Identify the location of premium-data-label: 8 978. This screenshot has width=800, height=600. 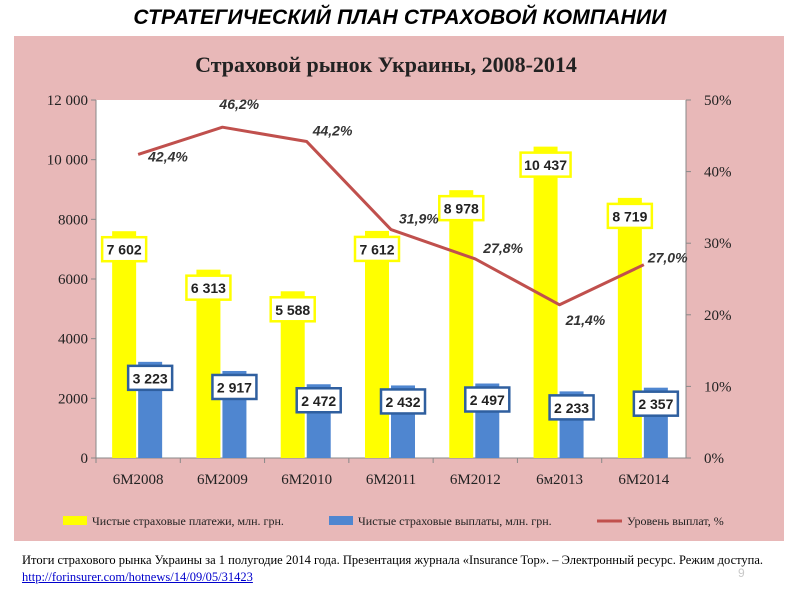
(461, 209).